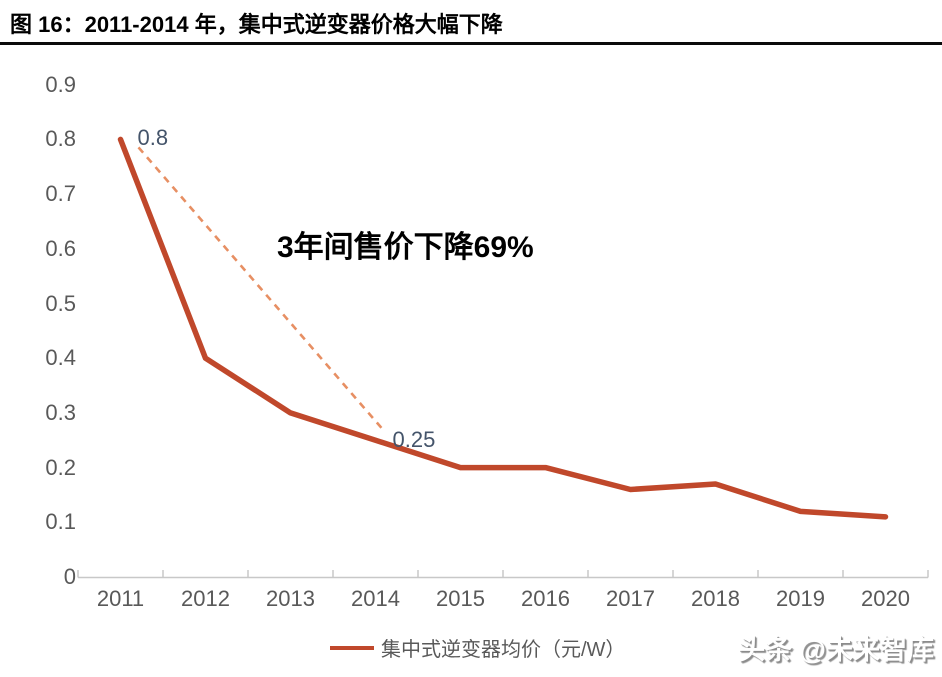 This screenshot has width=942, height=677. I want to click on x-axis-label: 2011, so click(120, 598).